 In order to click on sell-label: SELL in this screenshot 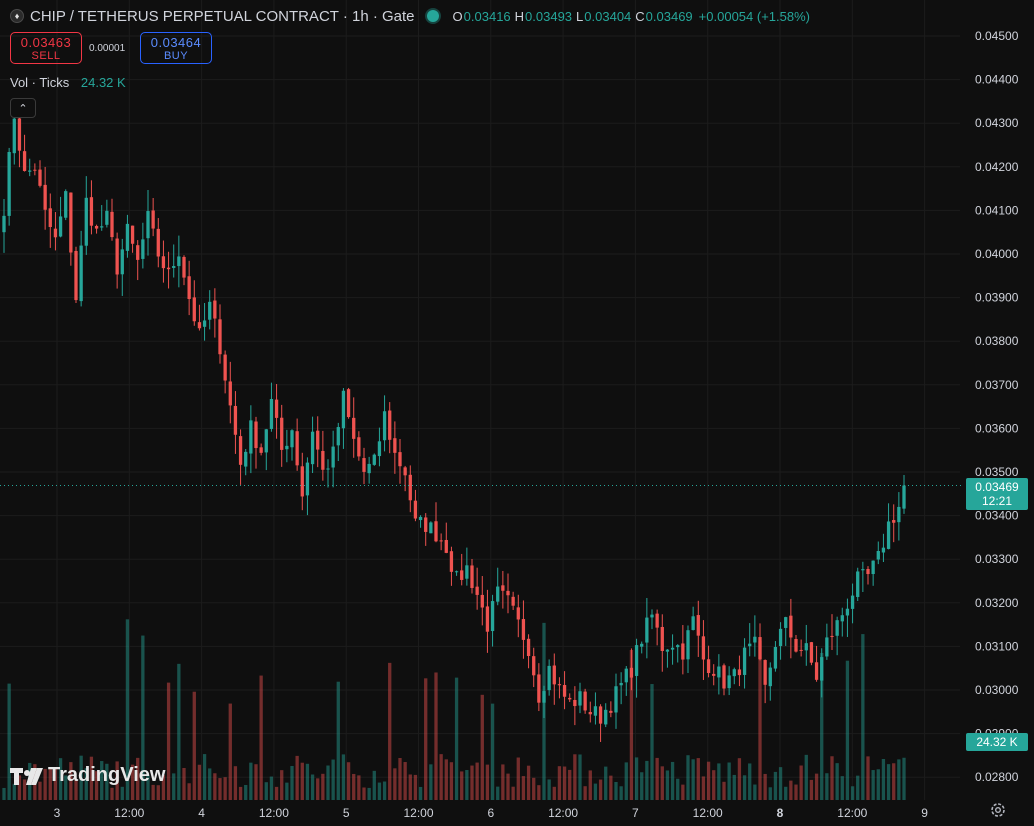, I will do `click(46, 55)`.